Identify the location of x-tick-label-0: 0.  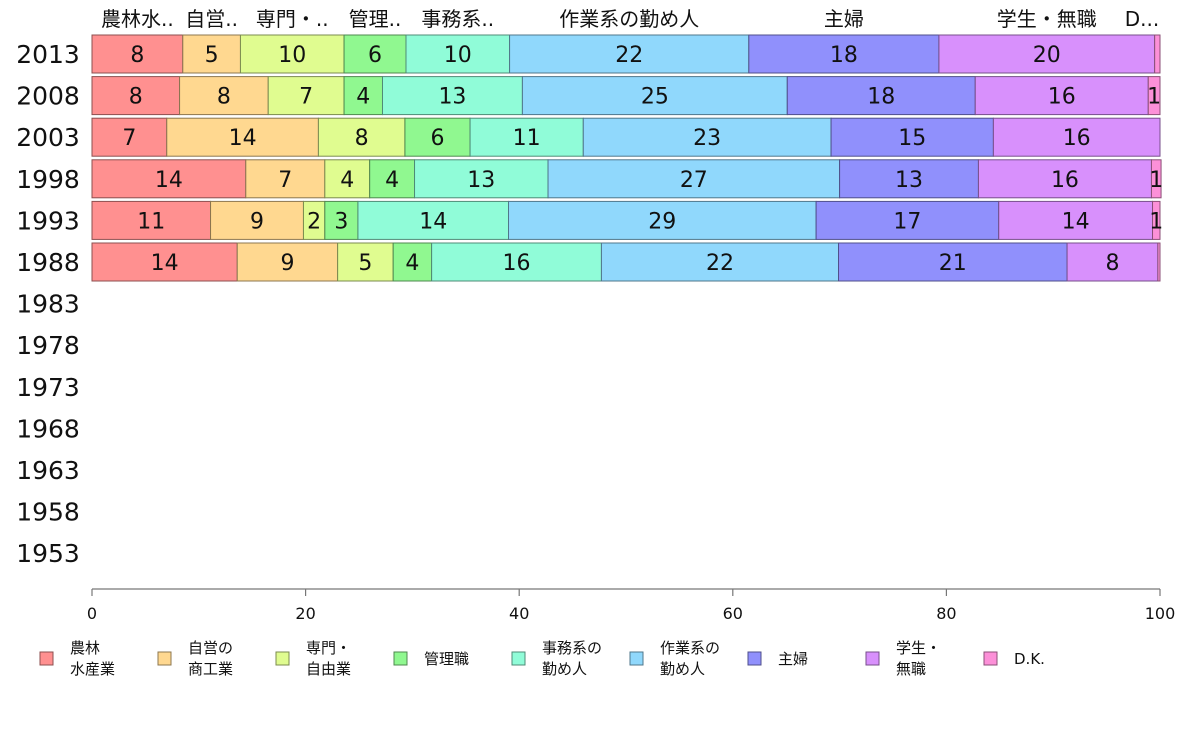
(92, 613).